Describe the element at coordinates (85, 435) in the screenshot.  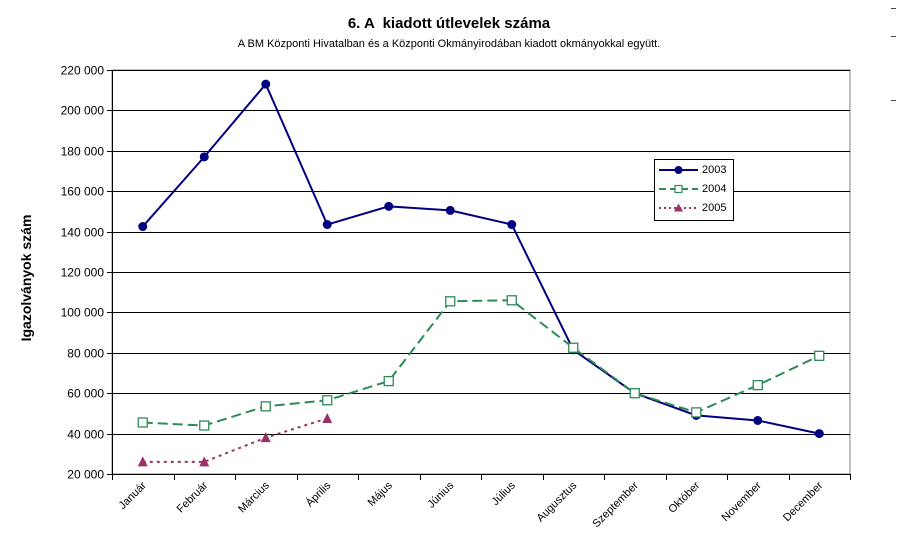
I see `y-tick-label: 40 000` at that location.